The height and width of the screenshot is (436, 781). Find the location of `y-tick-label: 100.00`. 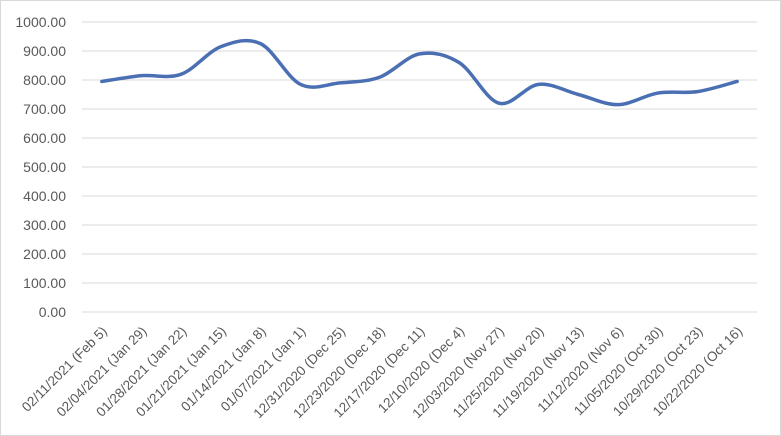

y-tick-label: 100.00 is located at coordinates (44, 283).